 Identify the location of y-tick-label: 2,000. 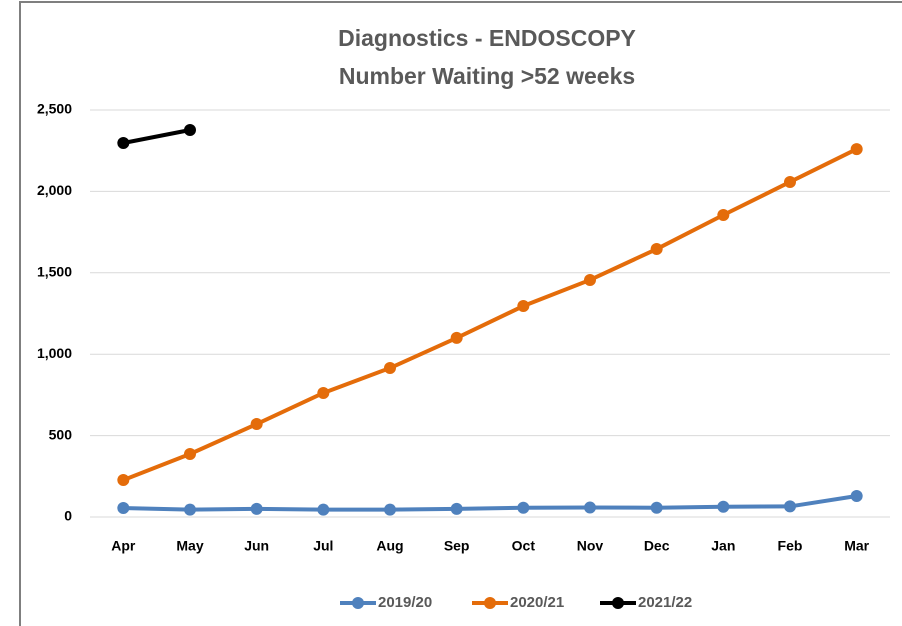
(54, 190).